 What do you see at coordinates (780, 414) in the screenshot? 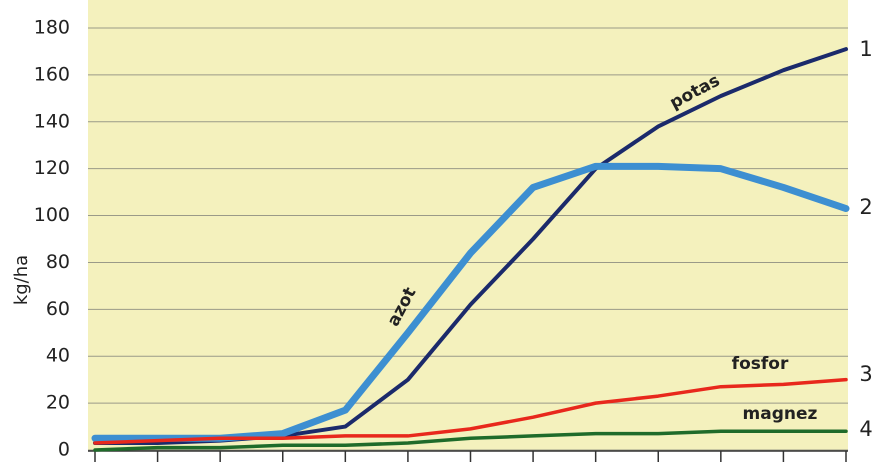
I see `series-label: magnez` at bounding box center [780, 414].